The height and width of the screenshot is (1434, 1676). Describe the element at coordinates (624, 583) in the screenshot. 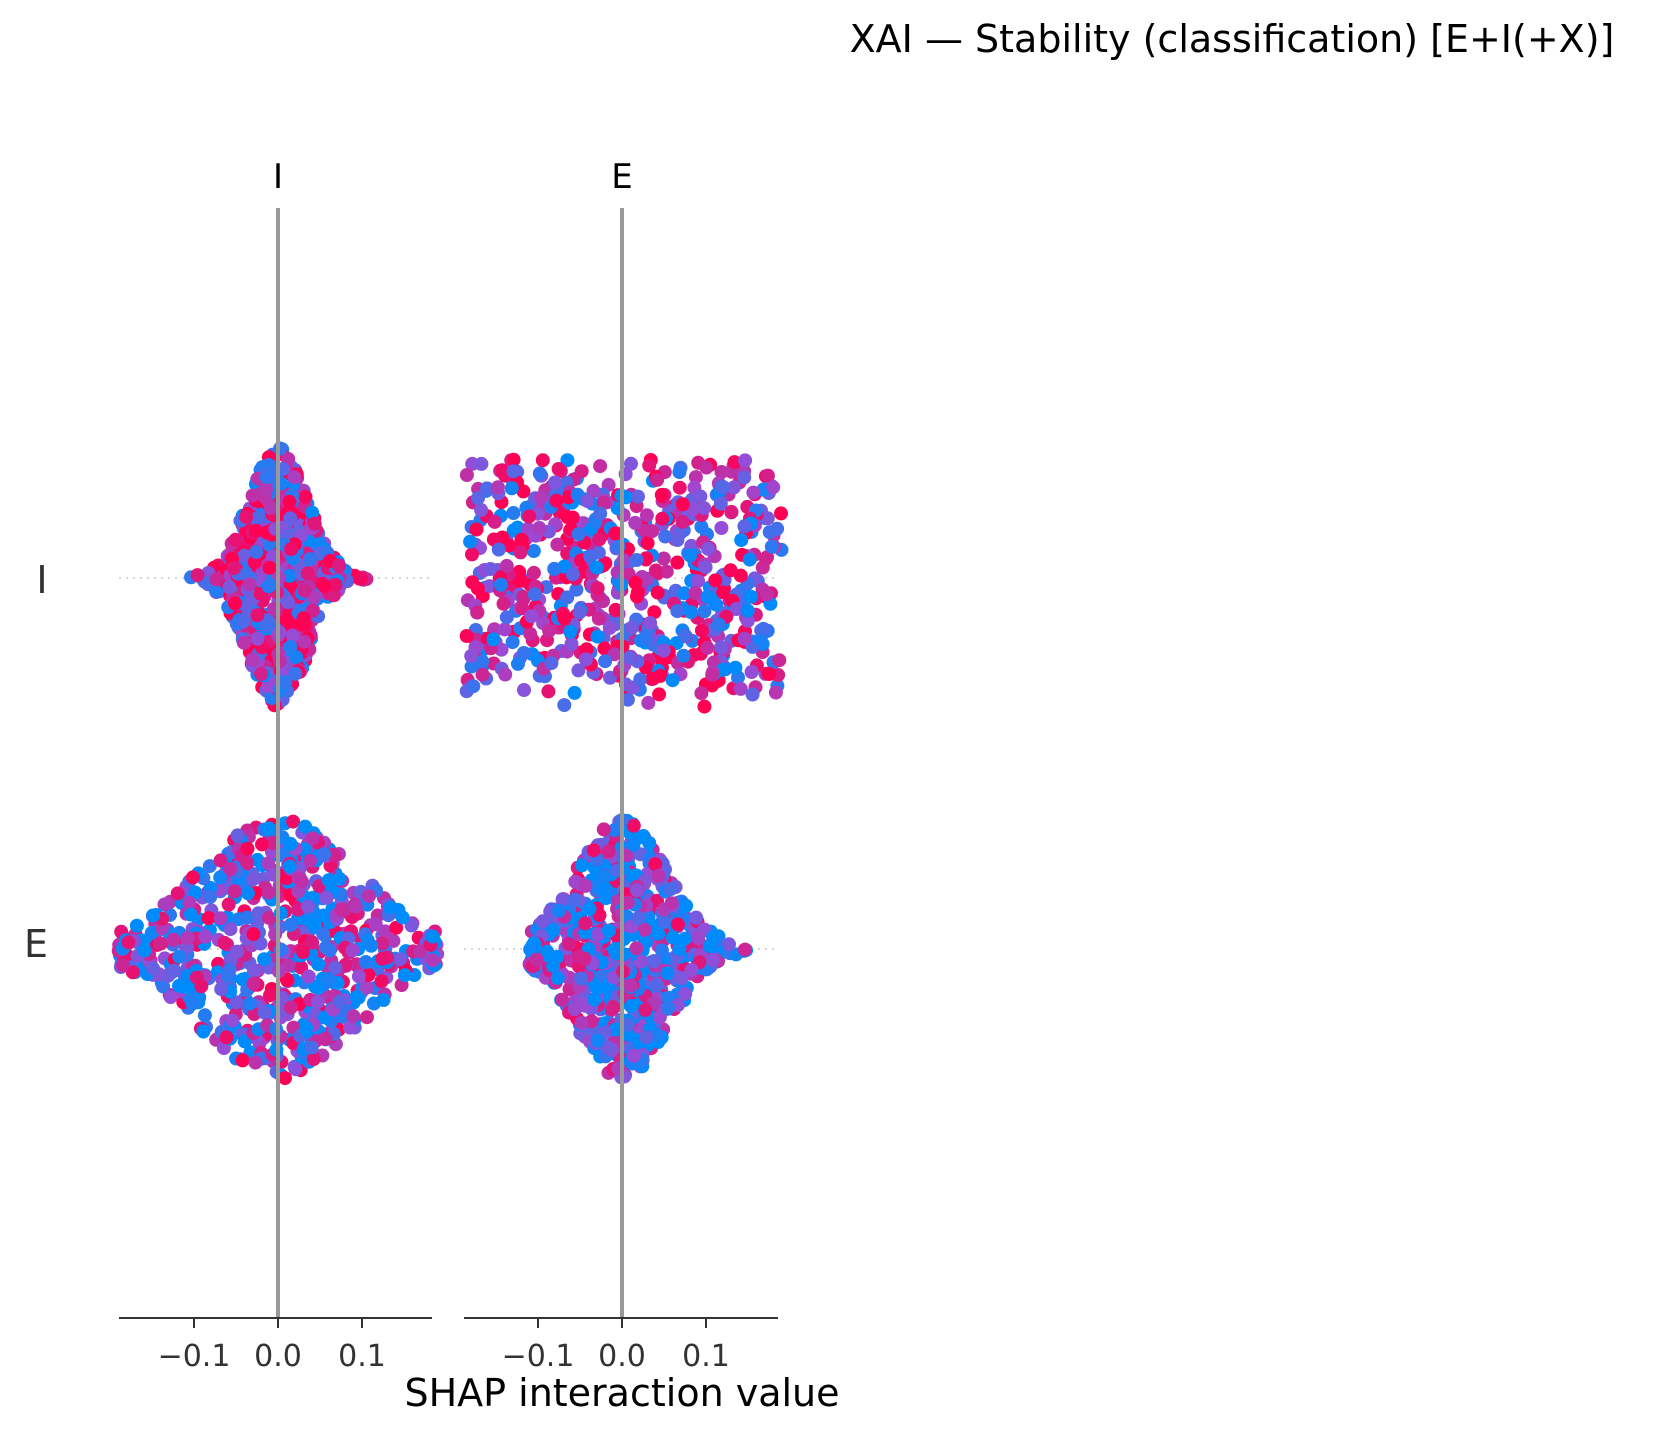

I see `panel-i-e` at that location.